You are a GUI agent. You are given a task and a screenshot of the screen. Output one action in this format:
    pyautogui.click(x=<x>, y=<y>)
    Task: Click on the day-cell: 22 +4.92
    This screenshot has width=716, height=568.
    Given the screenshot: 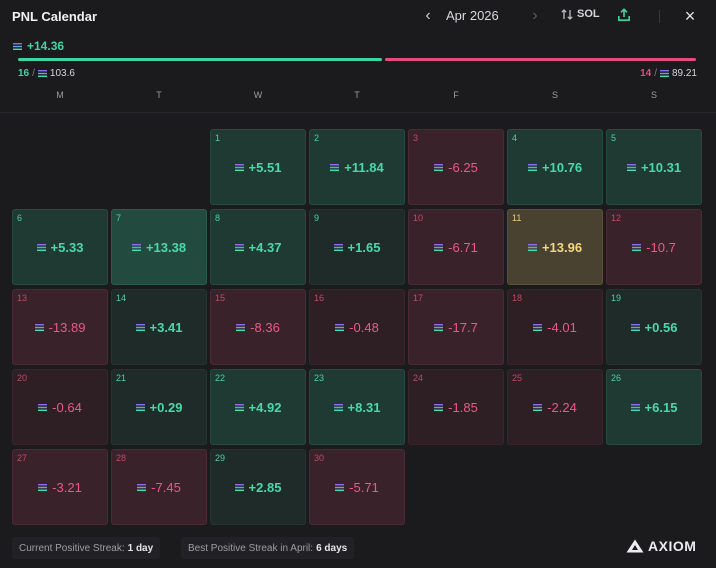 What is the action you would take?
    pyautogui.click(x=258, y=407)
    